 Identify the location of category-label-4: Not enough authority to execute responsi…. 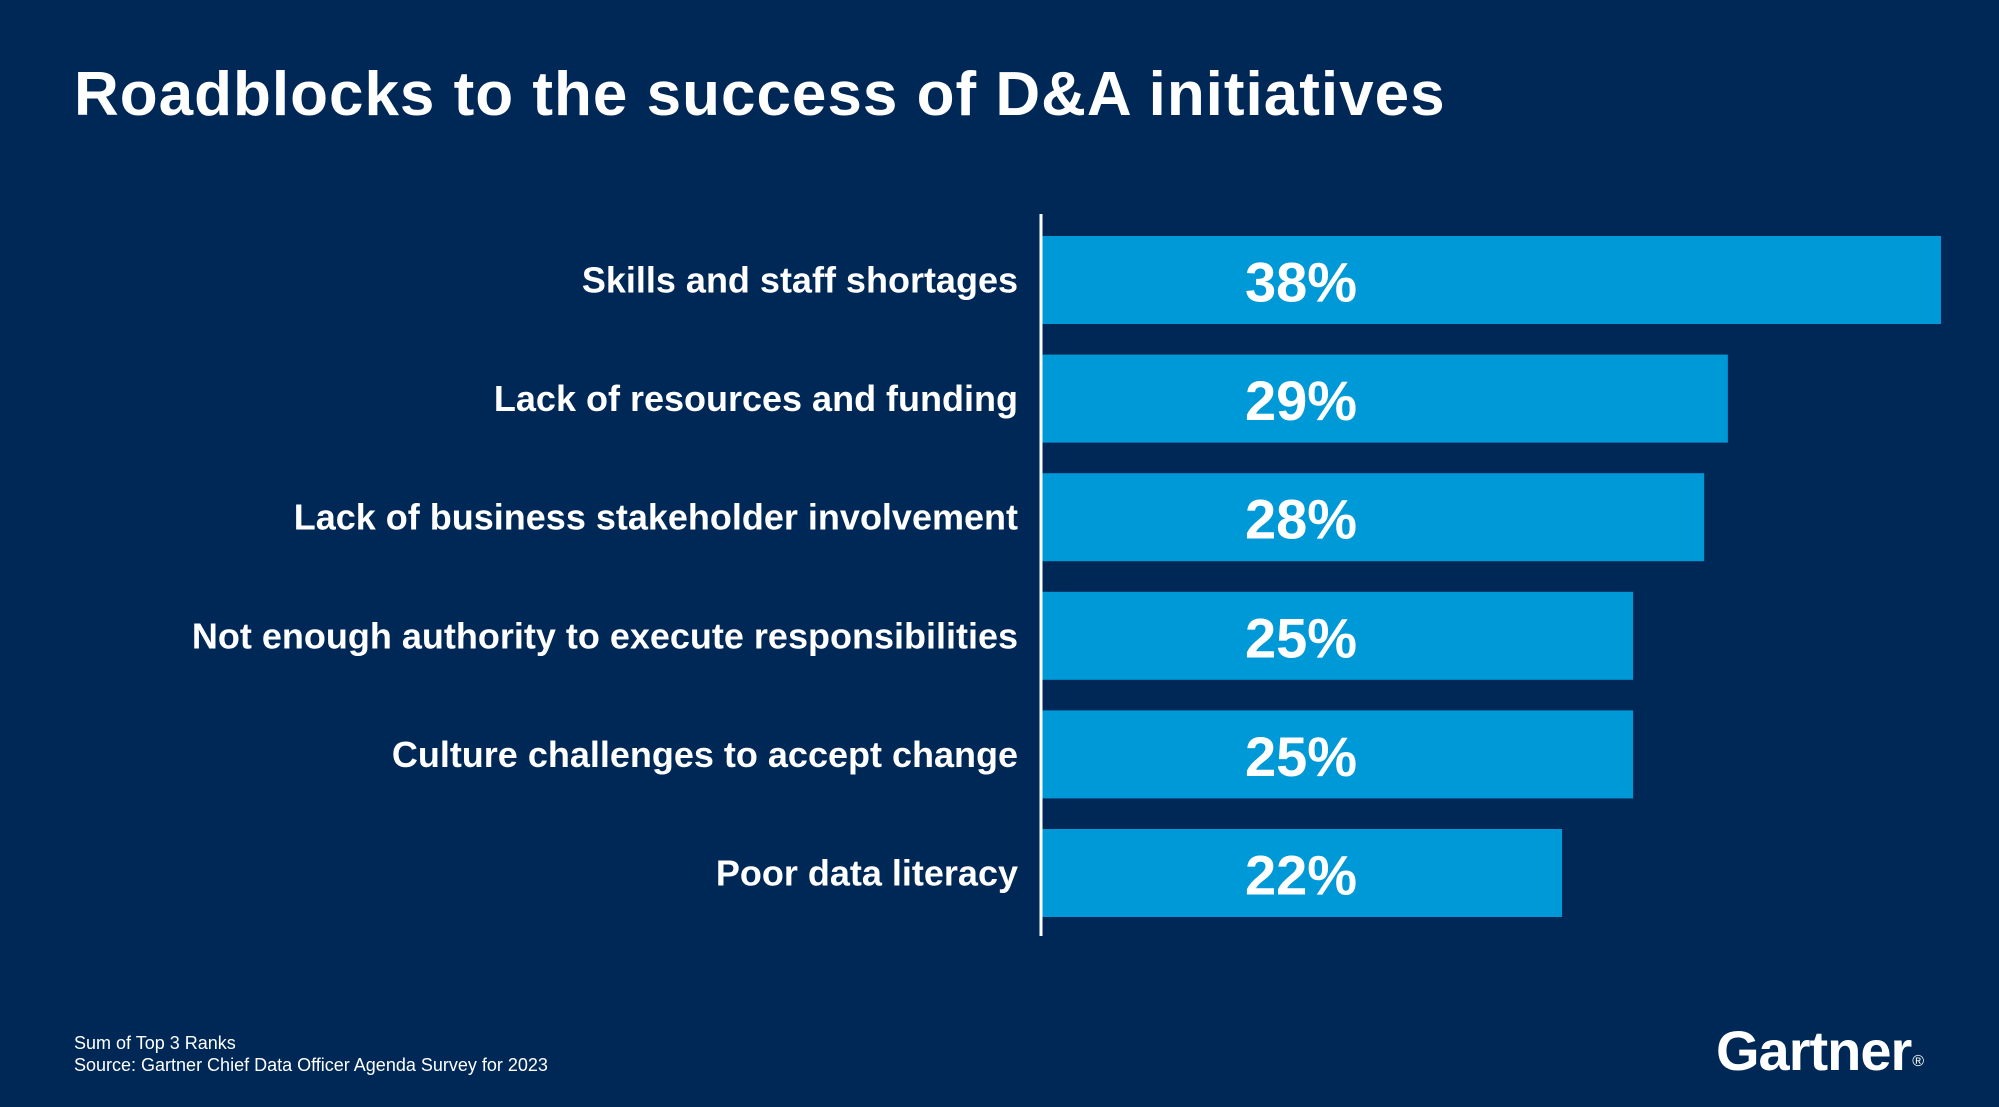
(605, 635).